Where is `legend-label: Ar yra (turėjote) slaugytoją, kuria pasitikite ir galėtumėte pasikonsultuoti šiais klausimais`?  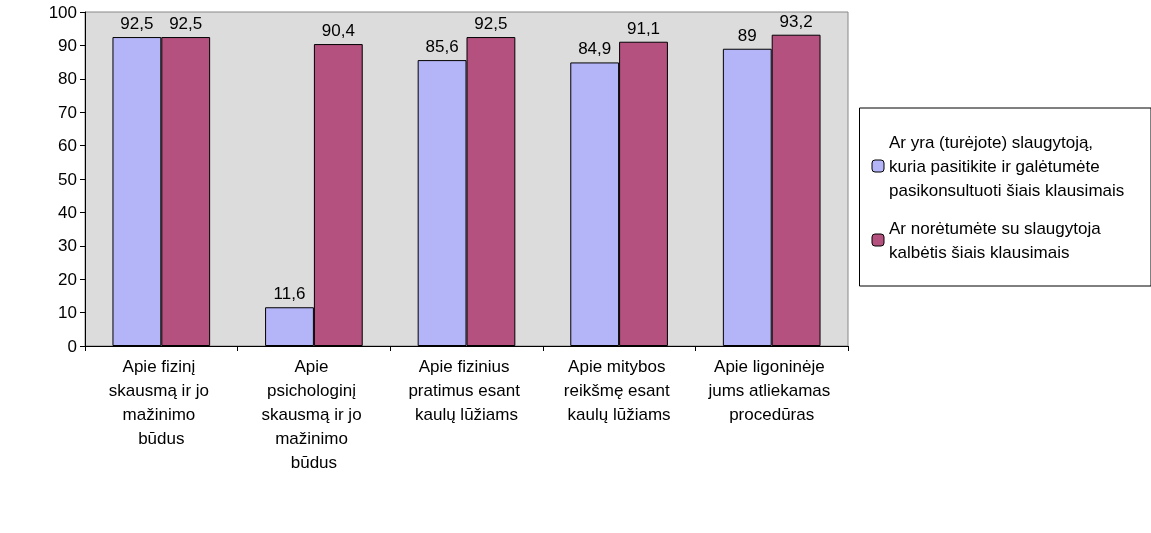
legend-label: Ar yra (turėjote) slaugytoją, kuria pasitikite ir galėtumėte pasikonsultuoti šiais klausimais is located at coordinates (1007, 166).